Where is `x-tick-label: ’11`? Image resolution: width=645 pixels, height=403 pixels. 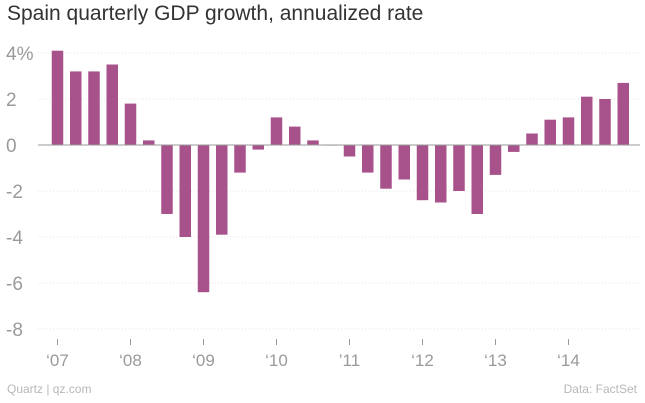 x-tick-label: ’11 is located at coordinates (349, 360).